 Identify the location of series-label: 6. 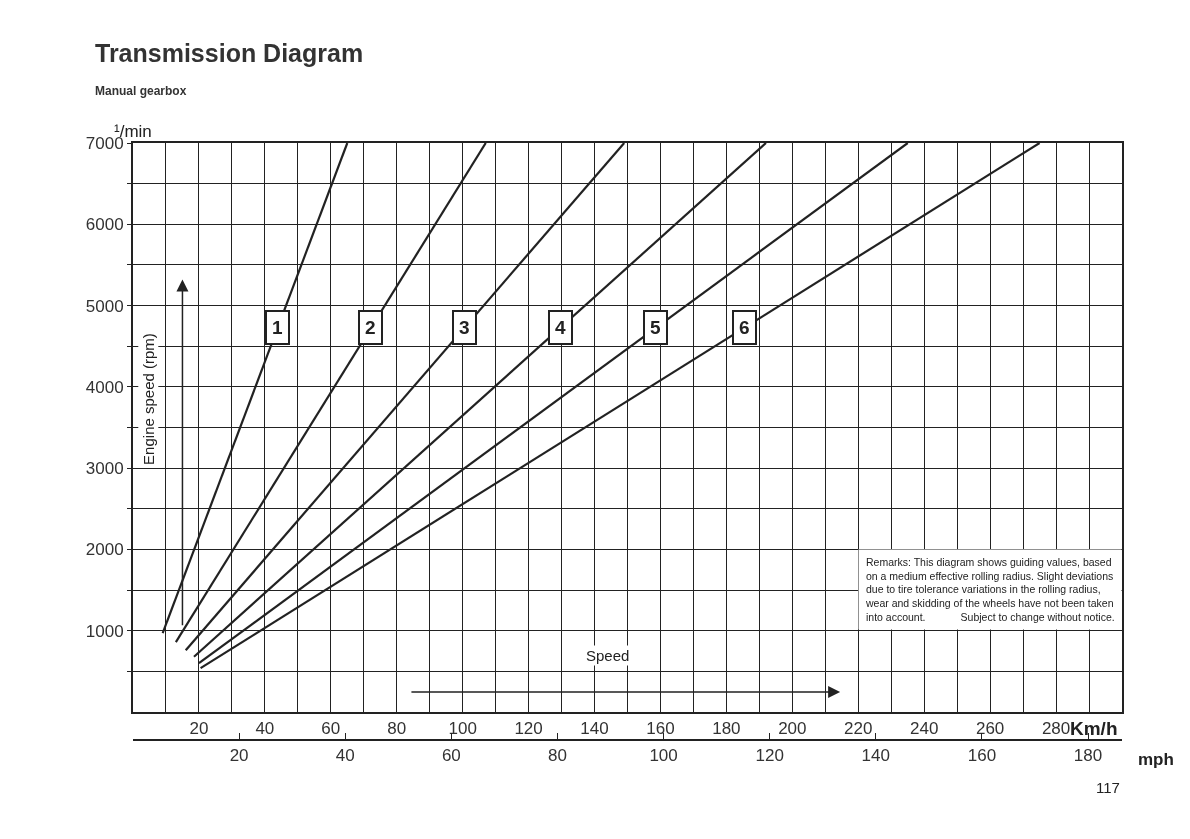
(744, 327).